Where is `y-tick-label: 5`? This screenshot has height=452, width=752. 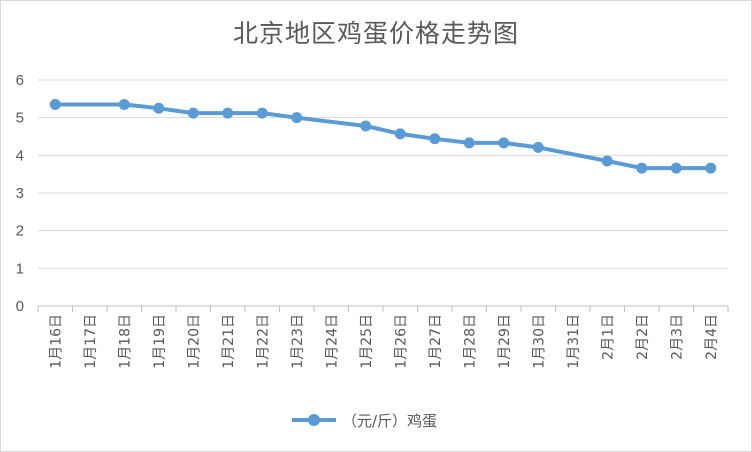
y-tick-label: 5 is located at coordinates (20, 118).